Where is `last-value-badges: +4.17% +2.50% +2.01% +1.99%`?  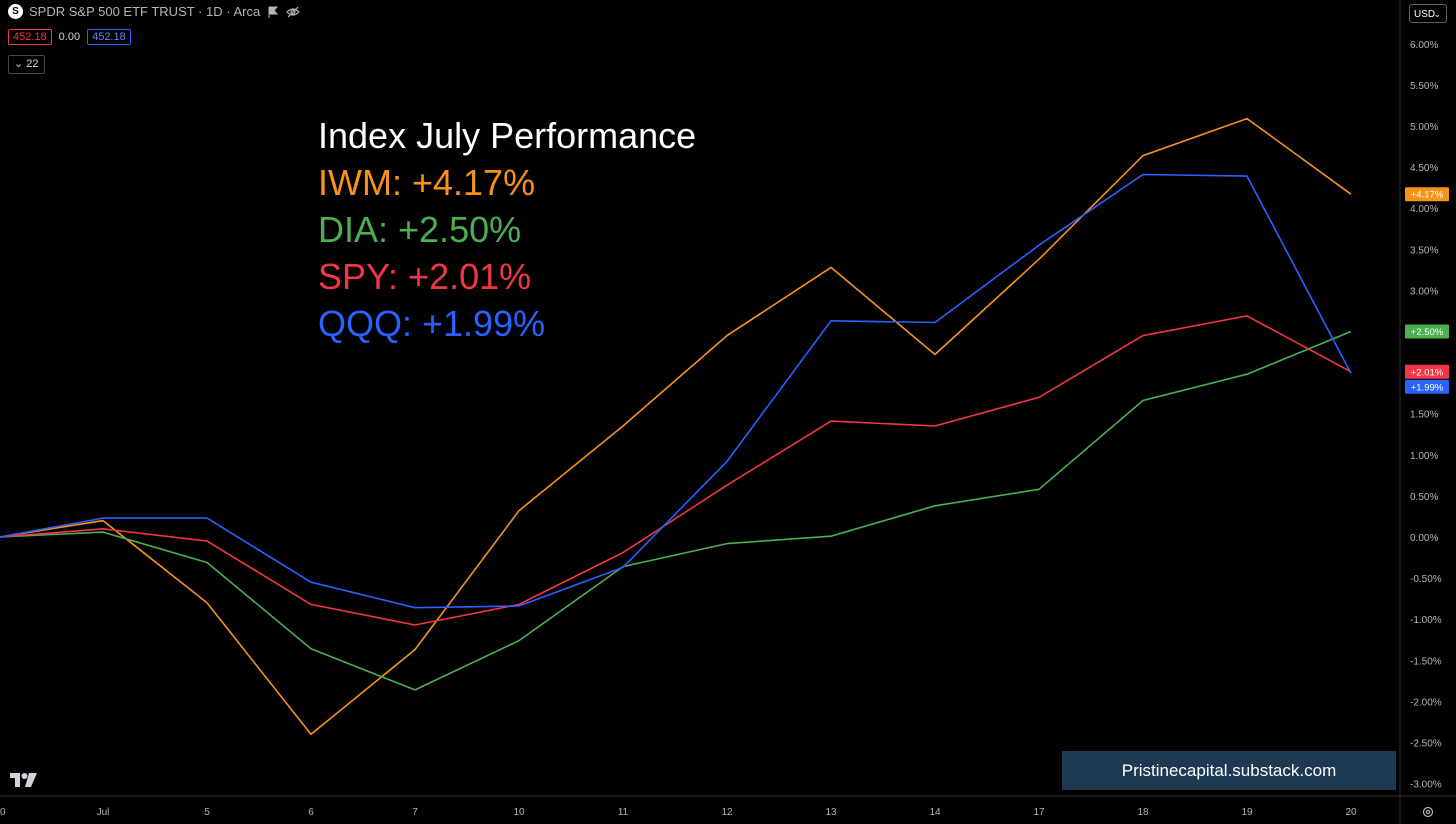
last-value-badges: +4.17% +2.50% +2.01% +1.99% is located at coordinates (1427, 290).